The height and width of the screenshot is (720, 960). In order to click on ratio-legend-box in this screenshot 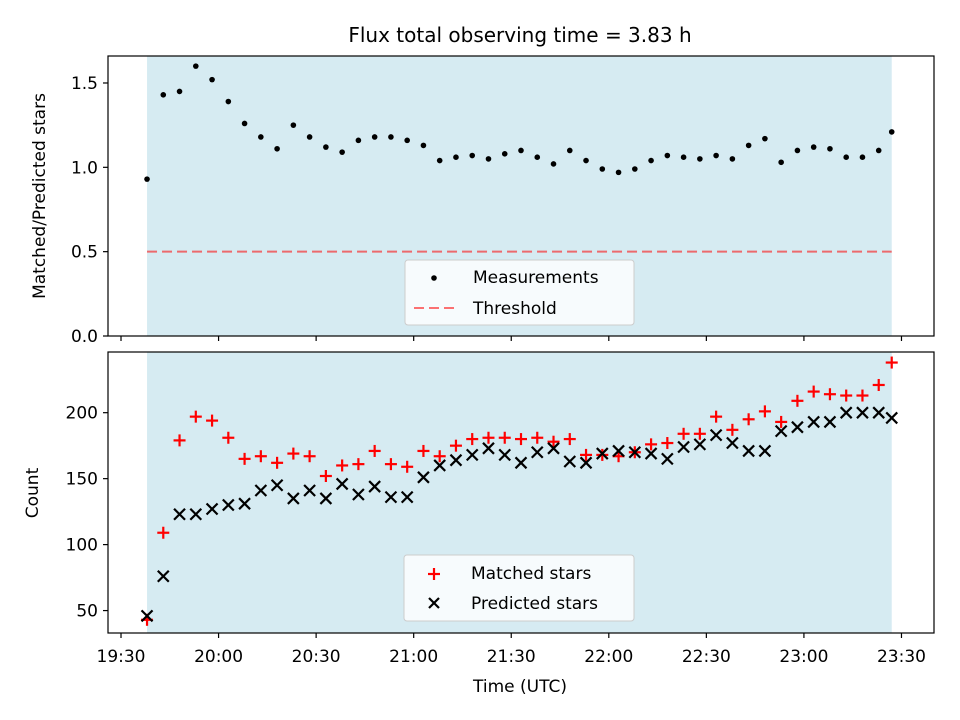, I will do `click(519, 292)`.